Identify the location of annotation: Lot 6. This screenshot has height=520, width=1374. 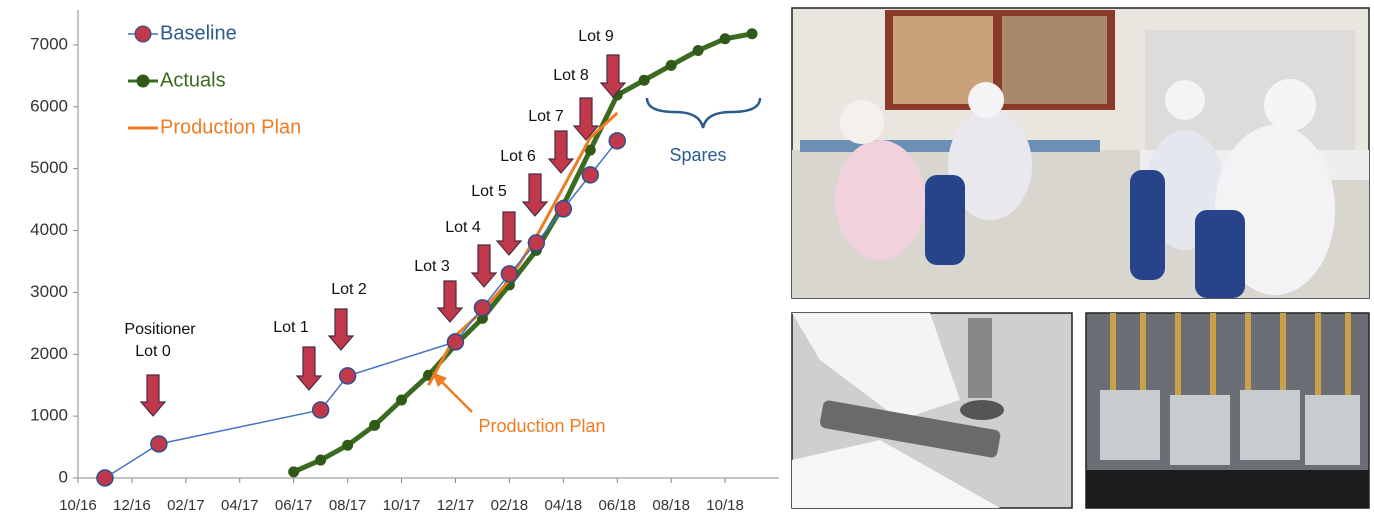
(518, 156).